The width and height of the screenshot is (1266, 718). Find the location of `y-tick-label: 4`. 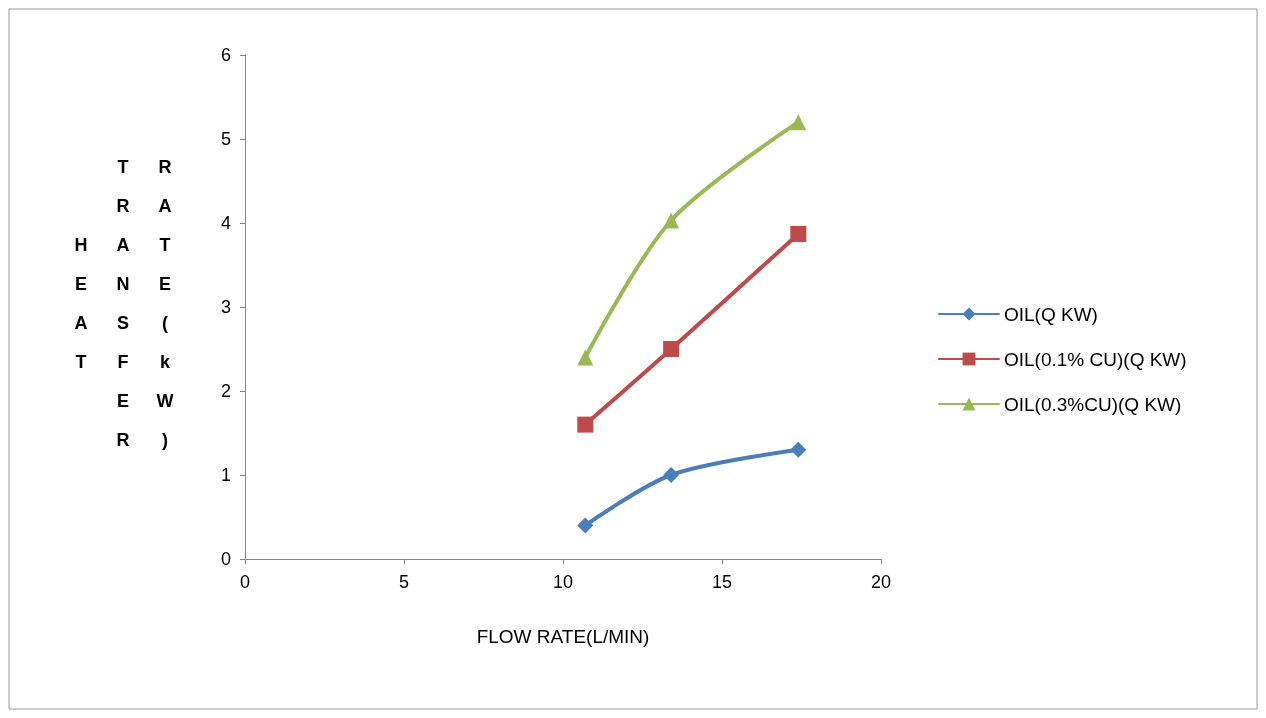

y-tick-label: 4 is located at coordinates (225, 223).